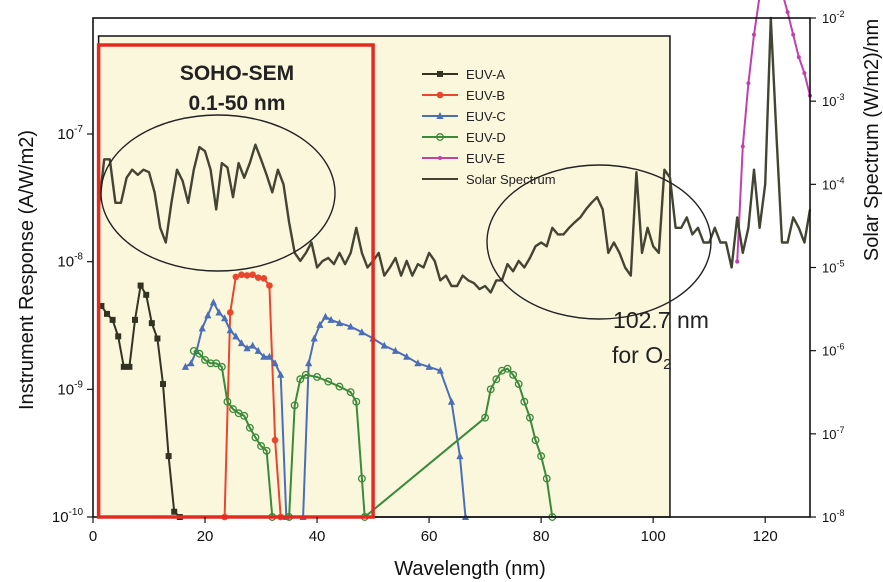 Image resolution: width=883 pixels, height=582 pixels. I want to click on y-right-tick-label: 10⁻⁷, so click(833, 433).